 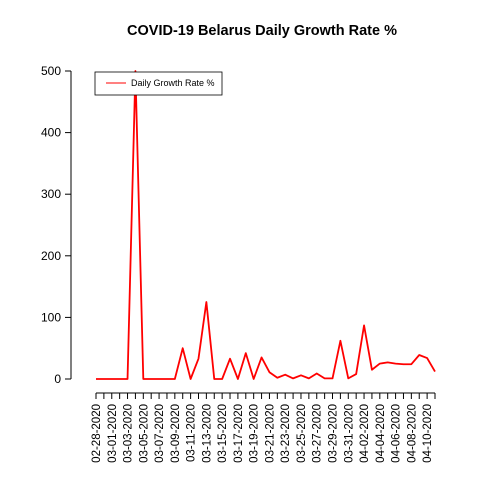 I want to click on y-axis: 0 100 200 300 400 500, so click(x=56, y=225).